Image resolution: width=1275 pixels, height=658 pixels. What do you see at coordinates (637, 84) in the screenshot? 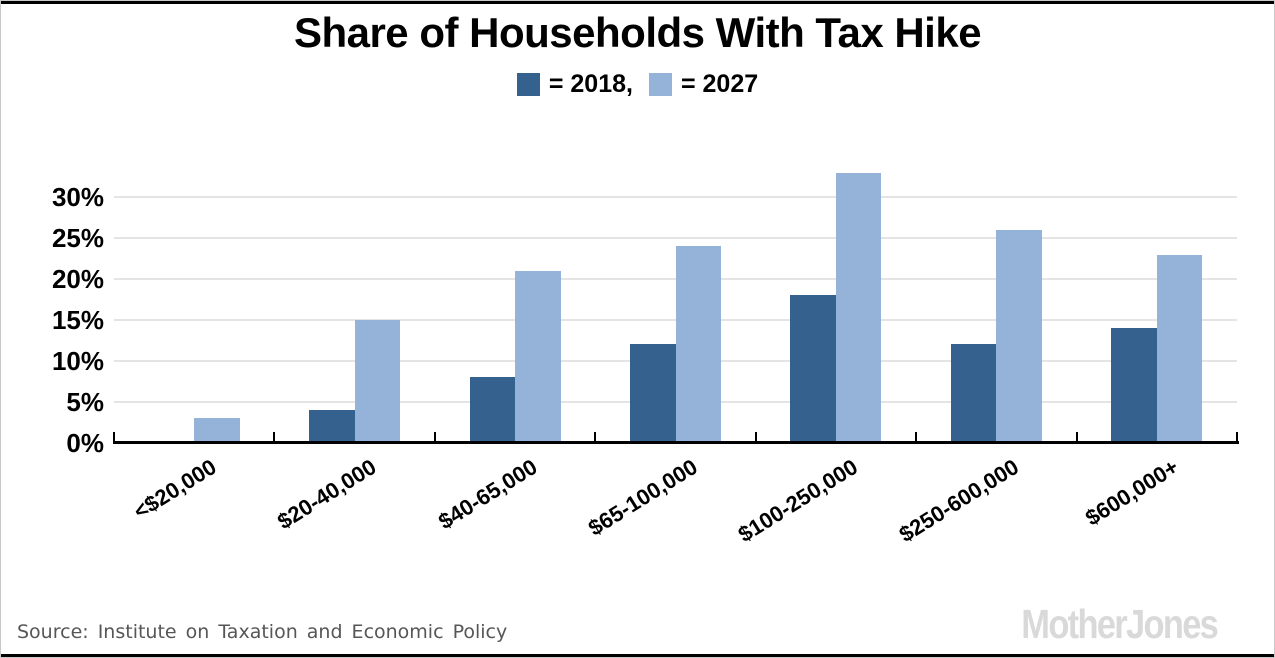
I see `legend: = 2018, = 2027` at bounding box center [637, 84].